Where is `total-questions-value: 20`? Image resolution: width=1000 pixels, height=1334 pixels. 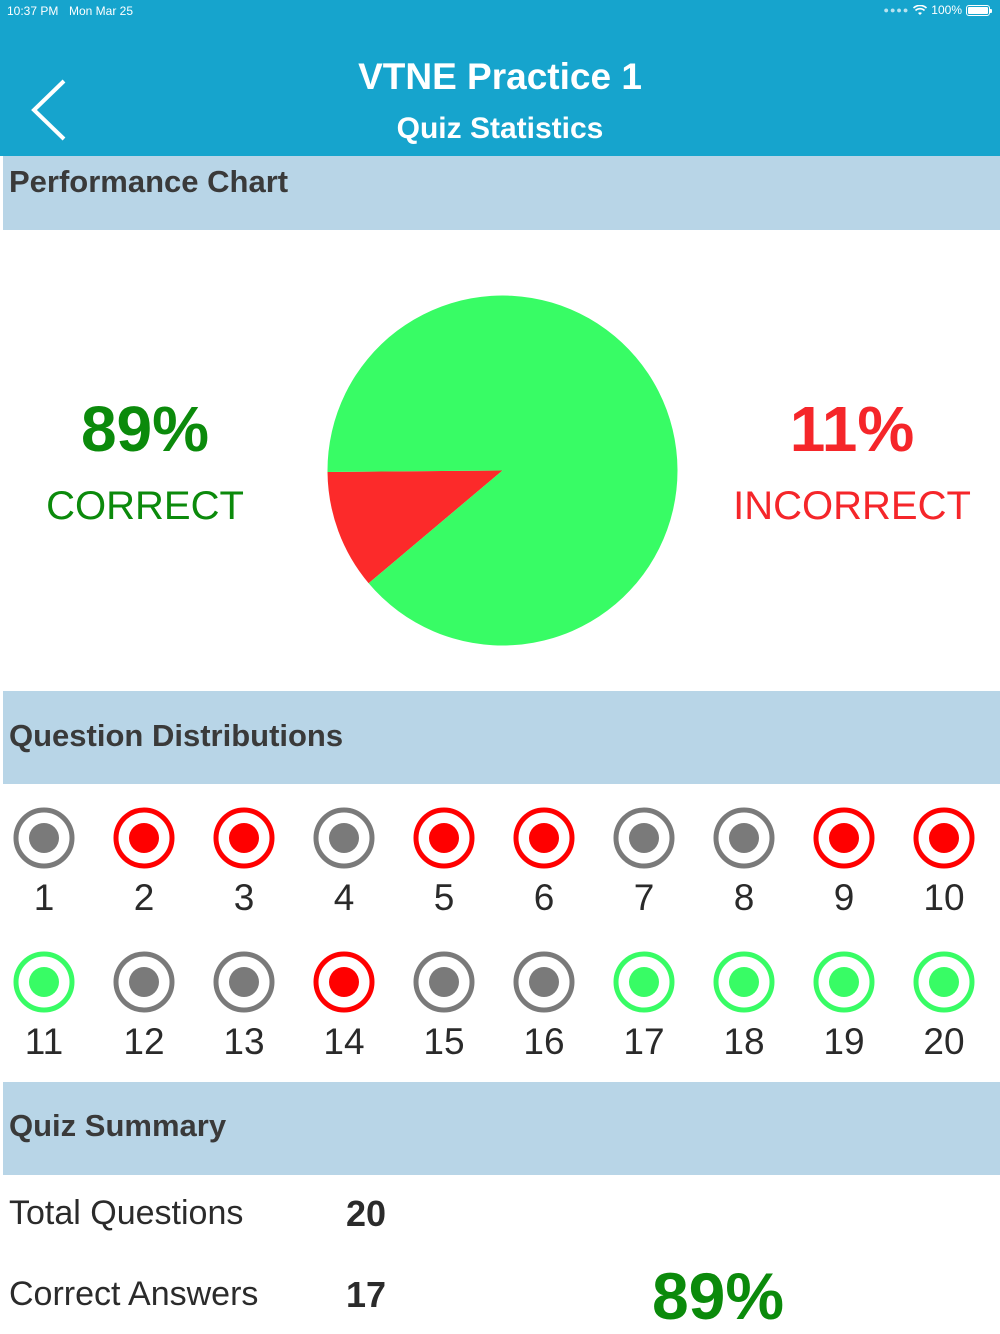
total-questions-value: 20 is located at coordinates (366, 1213).